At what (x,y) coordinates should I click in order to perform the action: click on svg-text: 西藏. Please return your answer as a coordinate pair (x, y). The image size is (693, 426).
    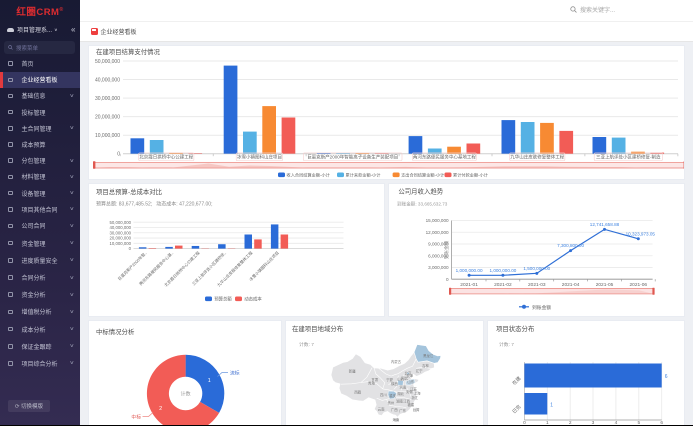
    Looking at the image, I should click on (357, 392).